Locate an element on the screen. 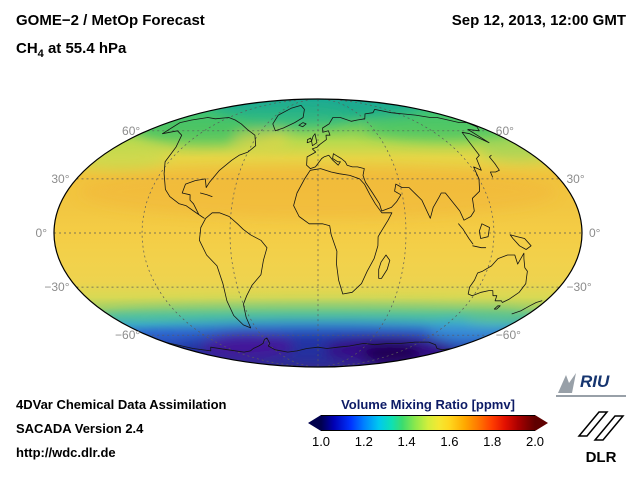 The width and height of the screenshot is (640, 480). riu-logo: RIU is located at coordinates (592, 387).